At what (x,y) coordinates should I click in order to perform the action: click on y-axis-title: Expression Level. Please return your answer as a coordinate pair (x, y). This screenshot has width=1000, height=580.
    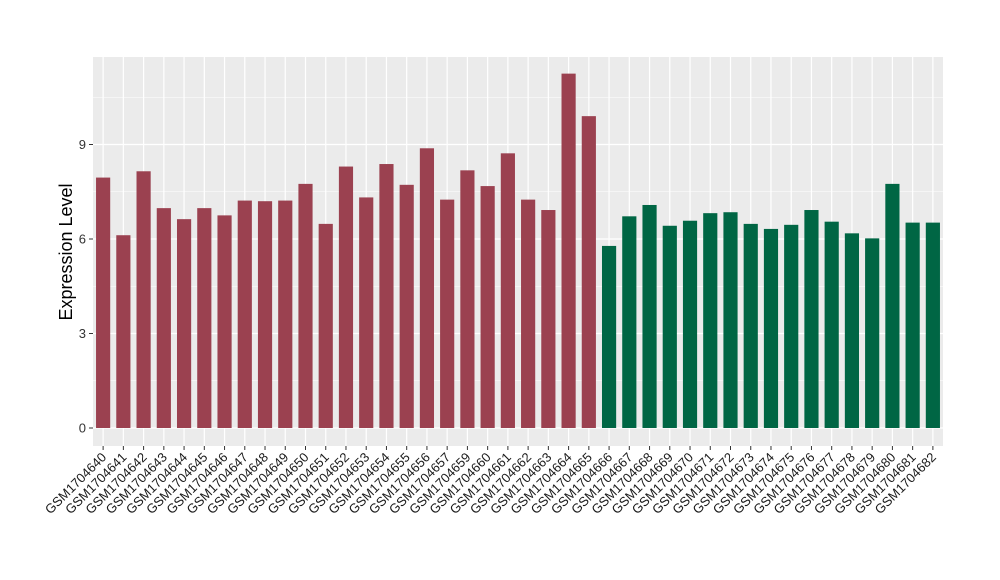
    Looking at the image, I should click on (66, 251).